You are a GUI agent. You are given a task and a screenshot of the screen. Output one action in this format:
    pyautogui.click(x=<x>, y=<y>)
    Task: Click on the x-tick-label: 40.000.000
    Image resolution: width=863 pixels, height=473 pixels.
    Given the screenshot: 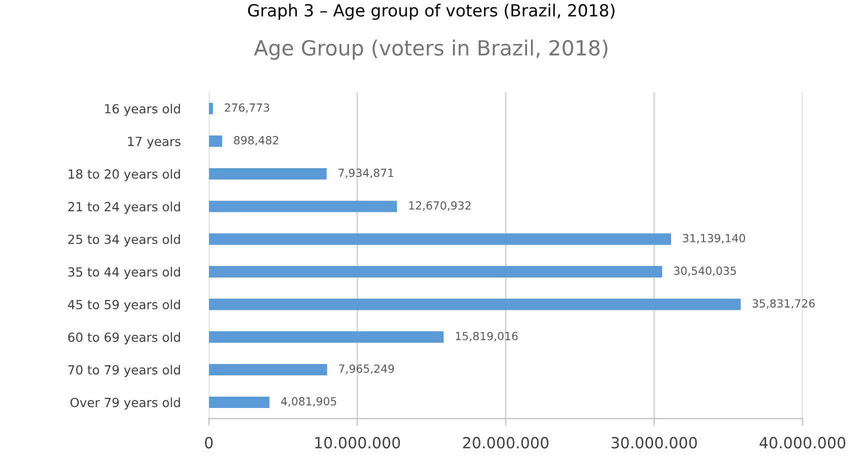 What is the action you would take?
    pyautogui.click(x=803, y=442)
    